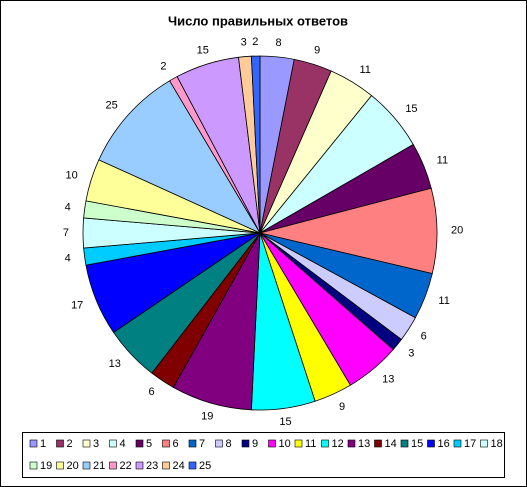 This screenshot has width=527, height=487. Describe the element at coordinates (202, 444) in the screenshot. I see `legend-label: 7` at that location.